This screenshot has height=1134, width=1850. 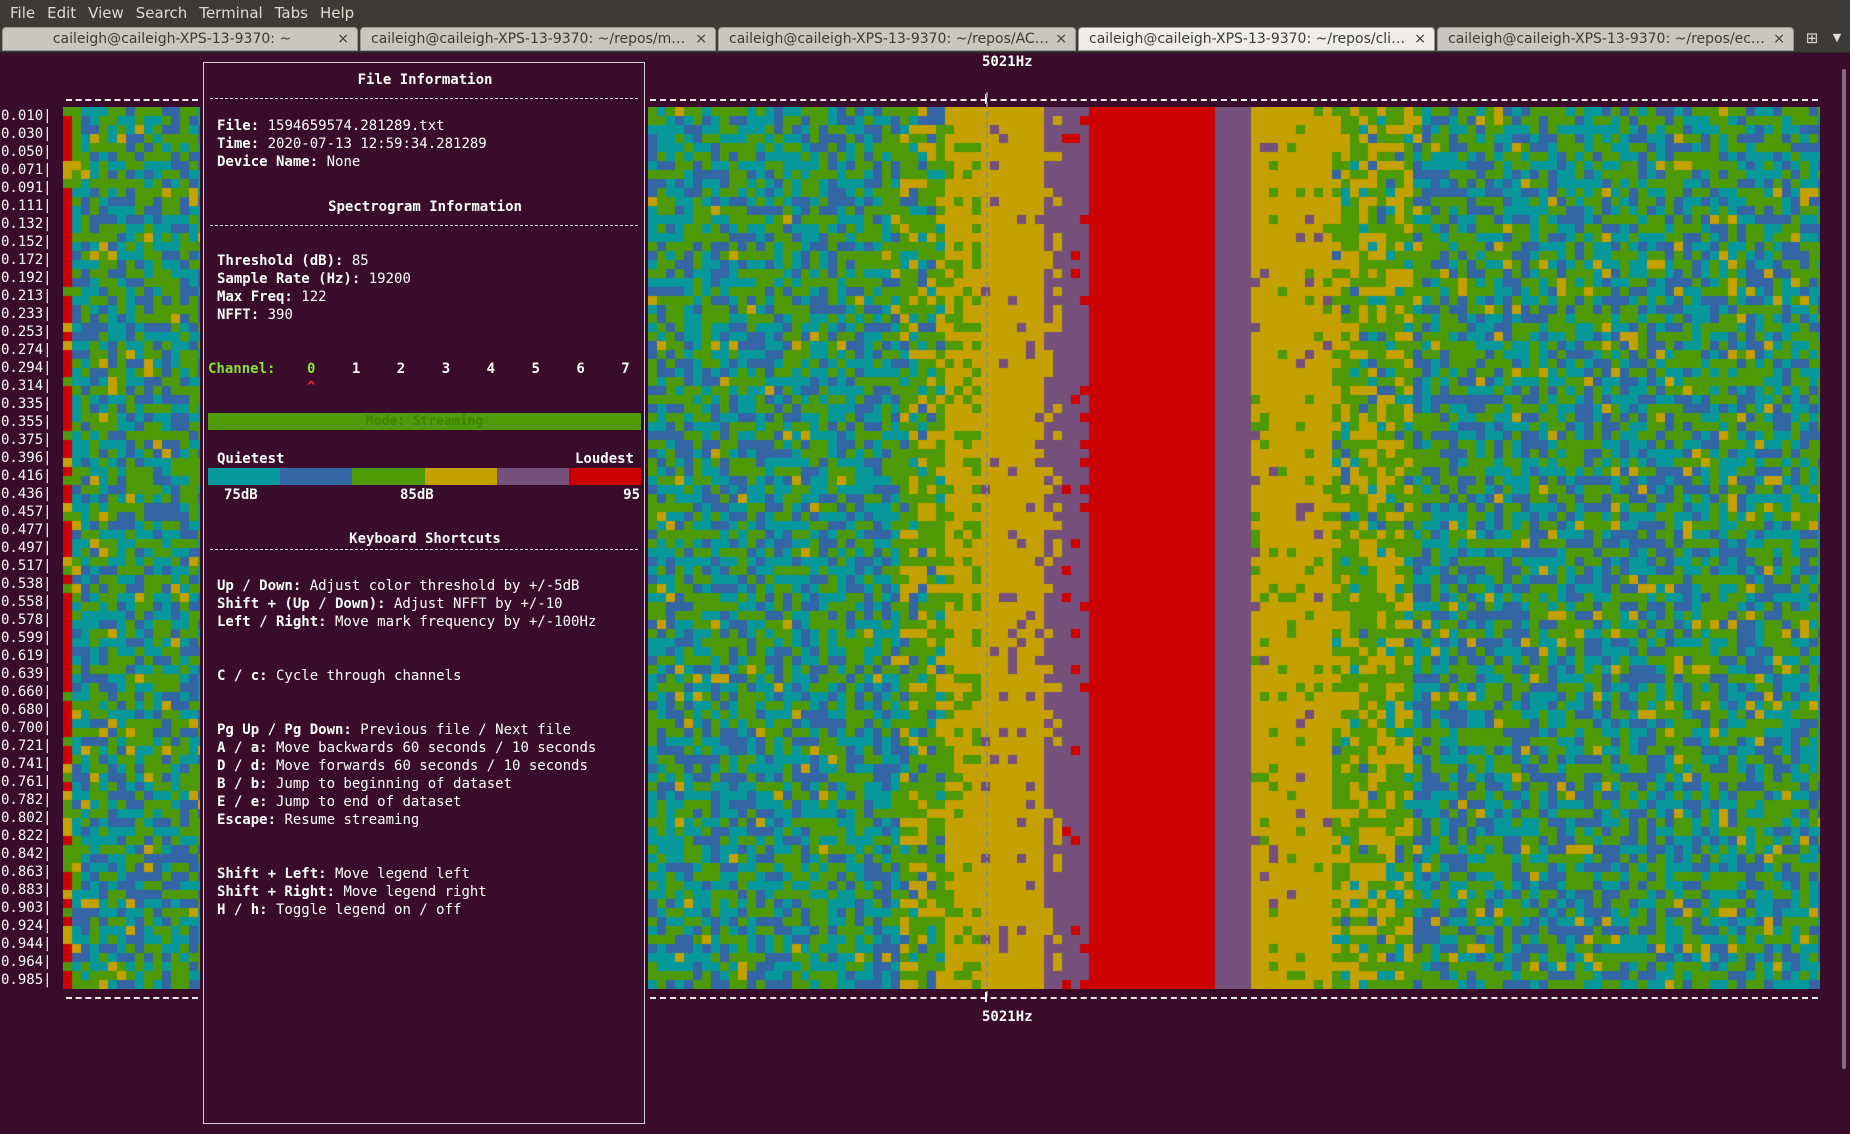 I want to click on terminal-scrollbar, so click(x=1844, y=593).